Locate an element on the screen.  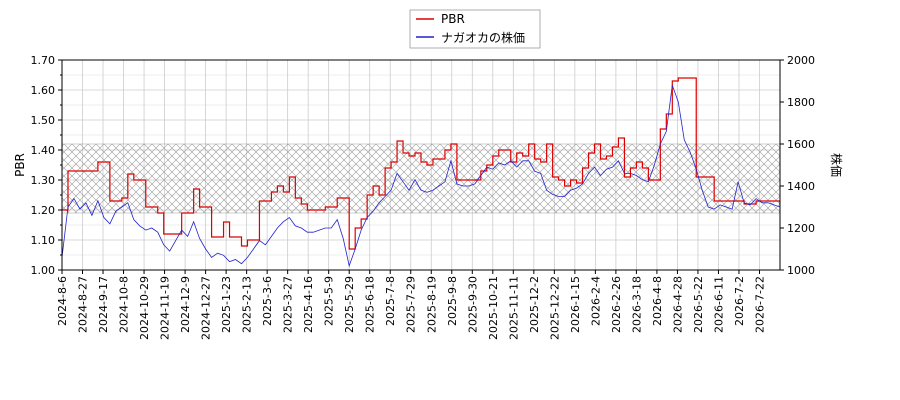
x-tick-label: 2025-11-11 is located at coordinates (513, 308).